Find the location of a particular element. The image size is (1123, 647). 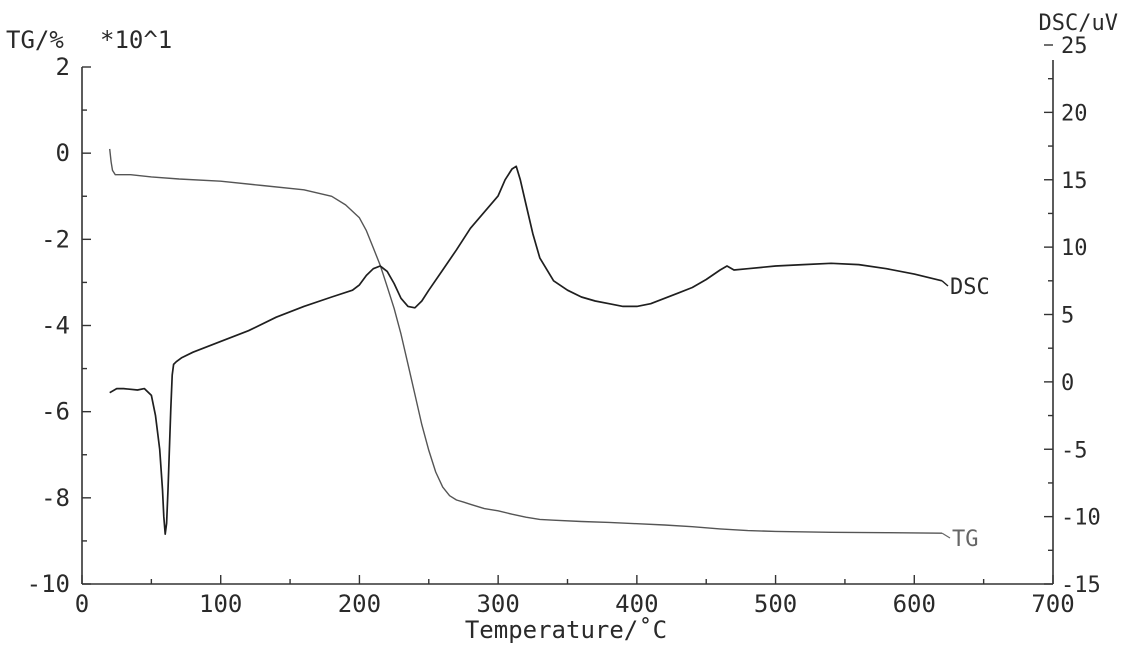

x-axis-tick-label: 600 is located at coordinates (914, 604).